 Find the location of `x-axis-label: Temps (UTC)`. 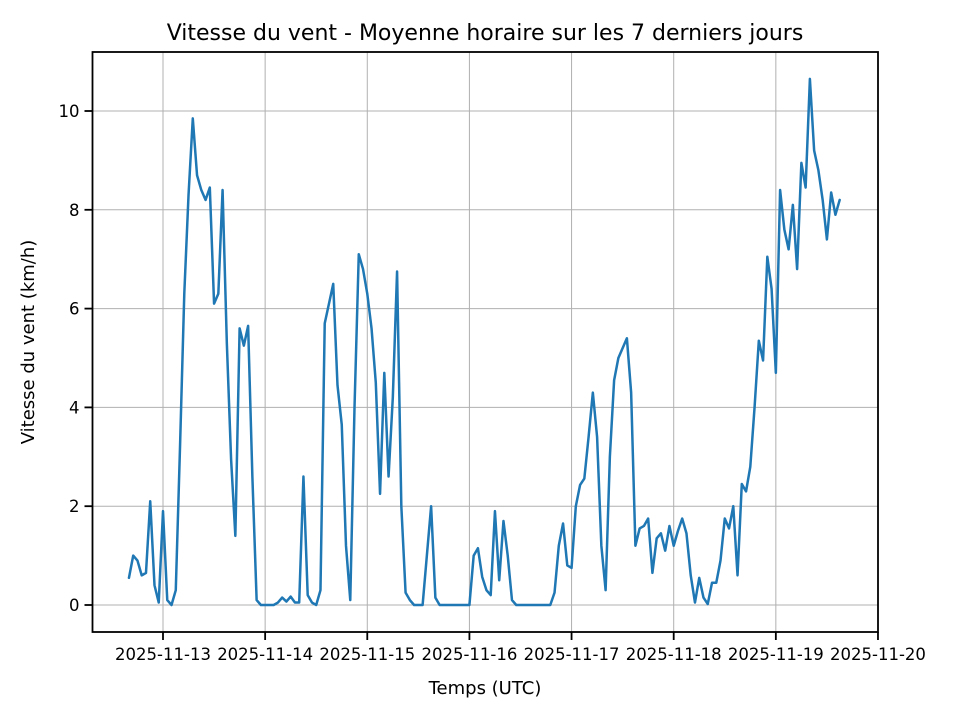

x-axis-label: Temps (UTC) is located at coordinates (485, 688).